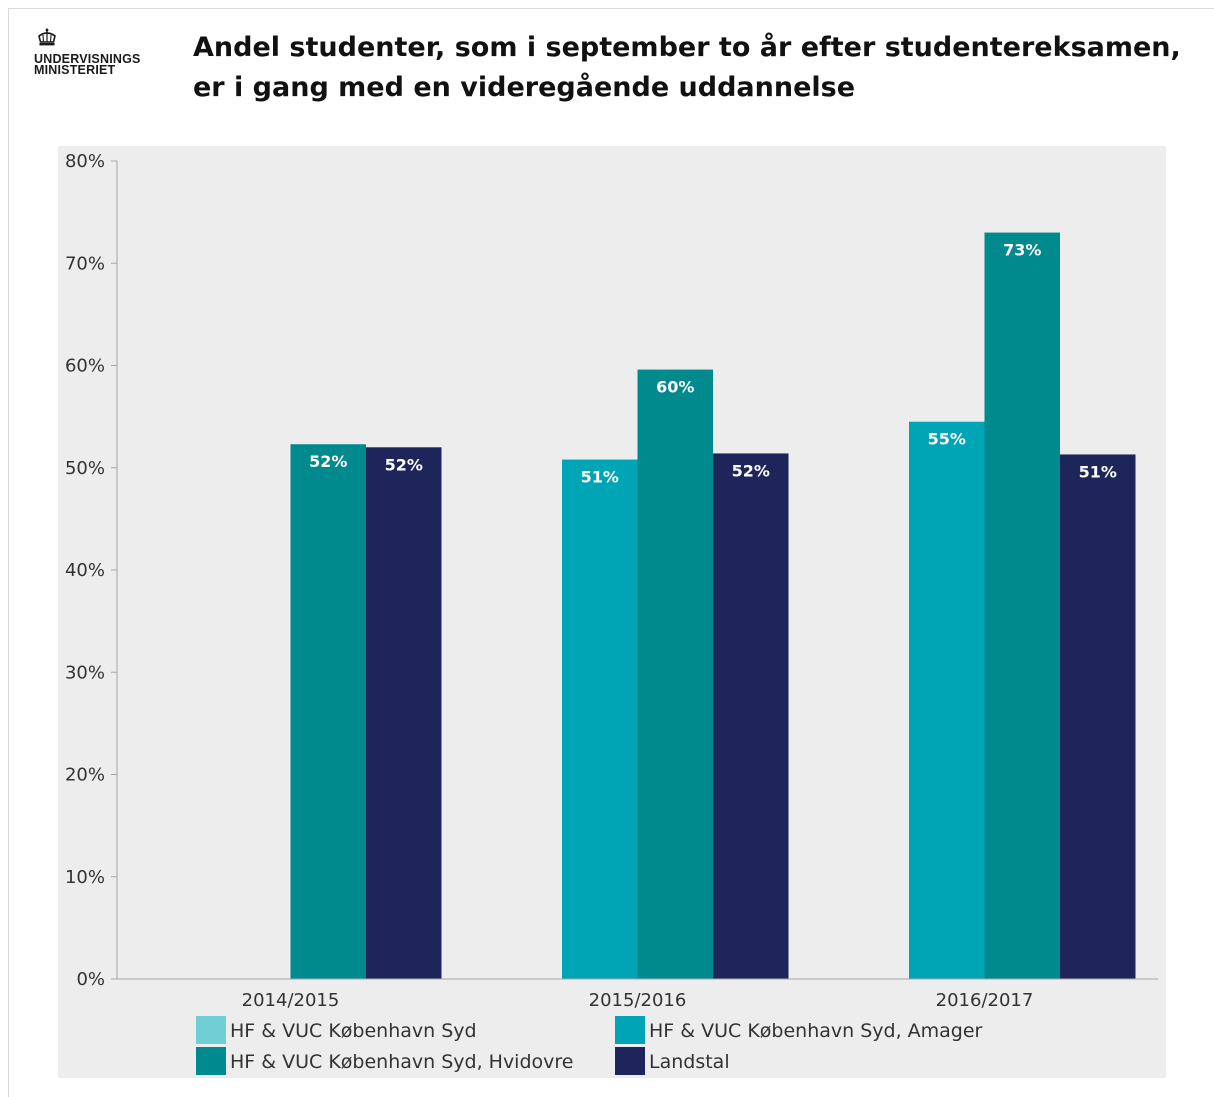  What do you see at coordinates (85, 468) in the screenshot?
I see `y-tick-label: 50%` at bounding box center [85, 468].